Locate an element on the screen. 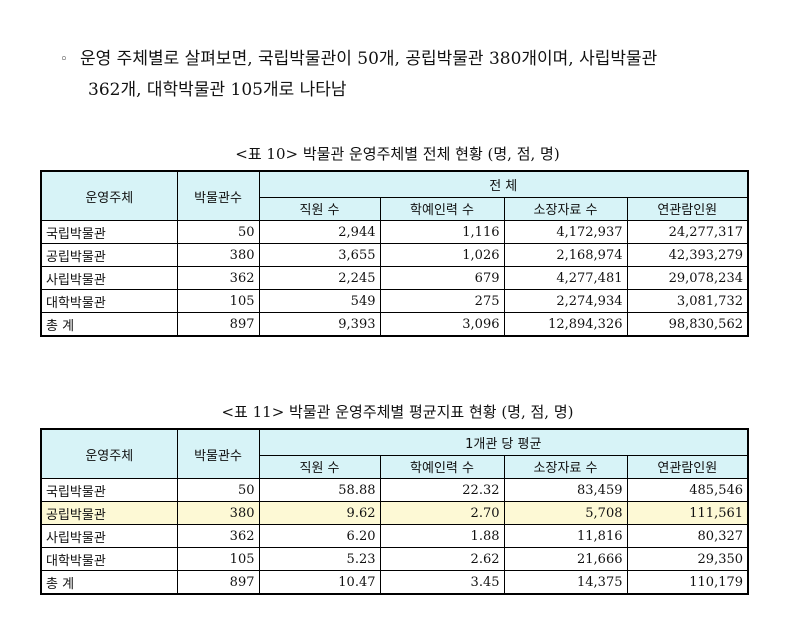 This screenshot has width=795, height=635. cell-staff: 2,944 is located at coordinates (319, 232).